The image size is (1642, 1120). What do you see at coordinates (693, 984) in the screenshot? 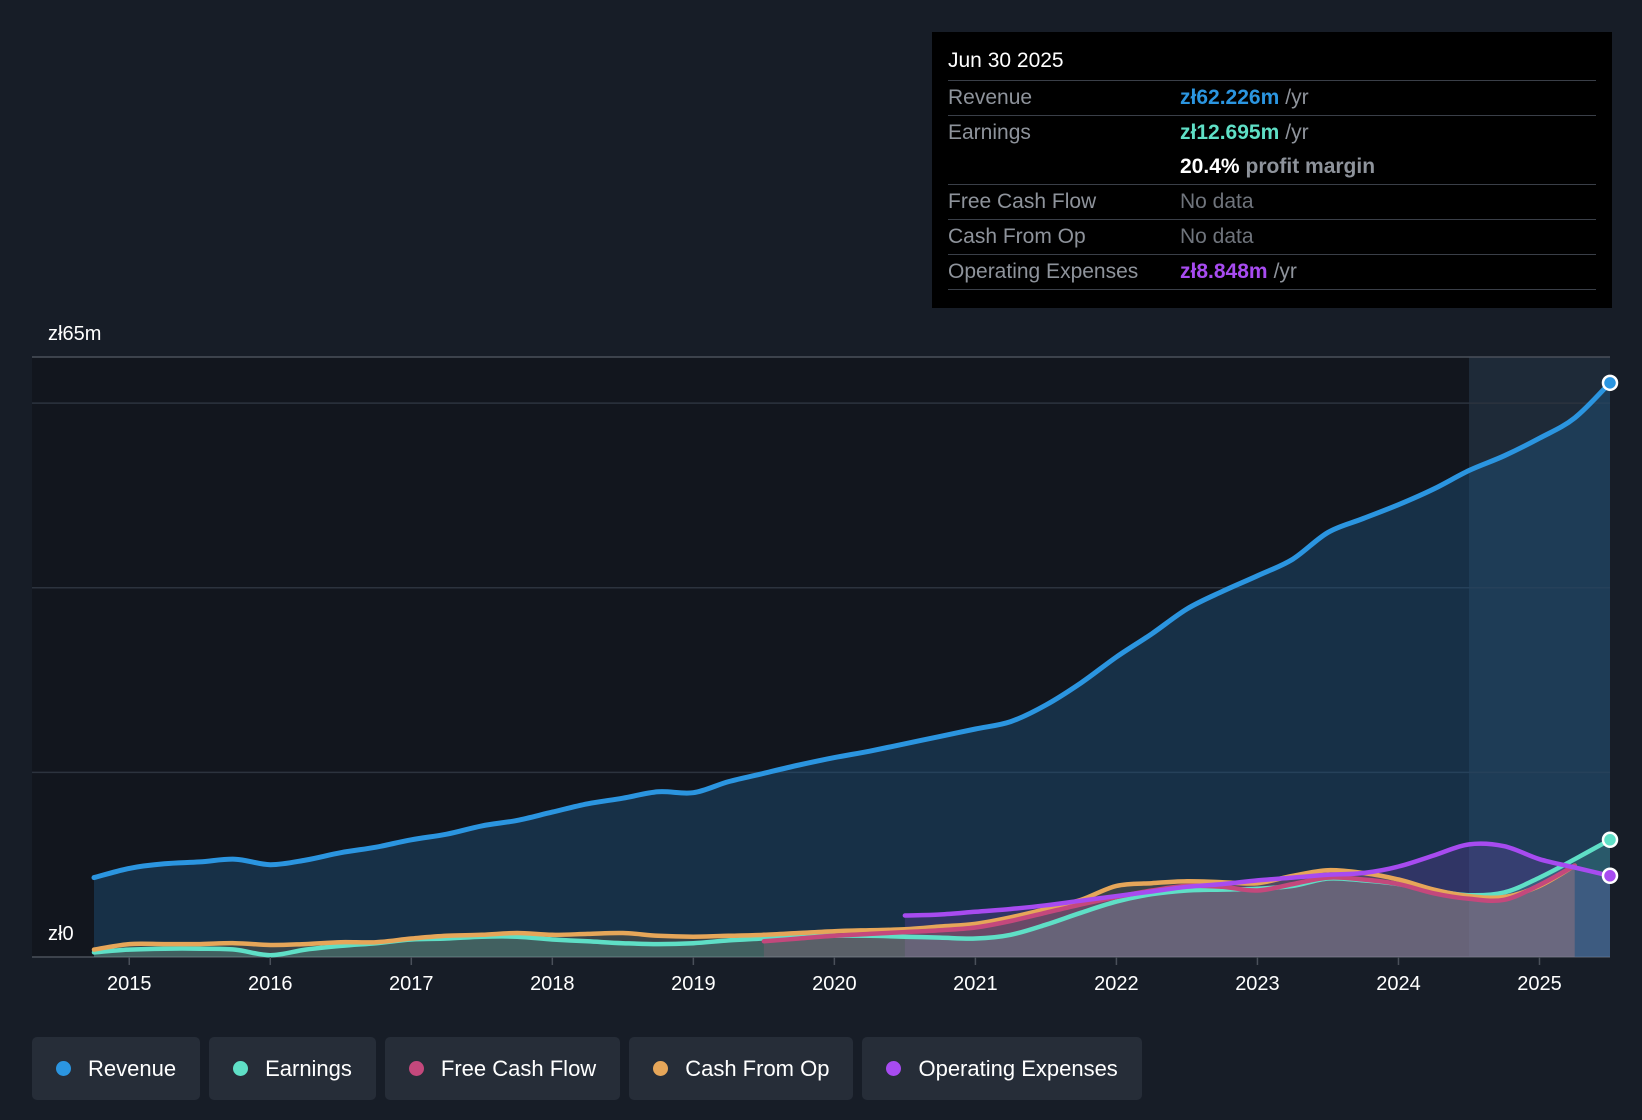
I see `x-tick-label: 2019` at bounding box center [693, 984].